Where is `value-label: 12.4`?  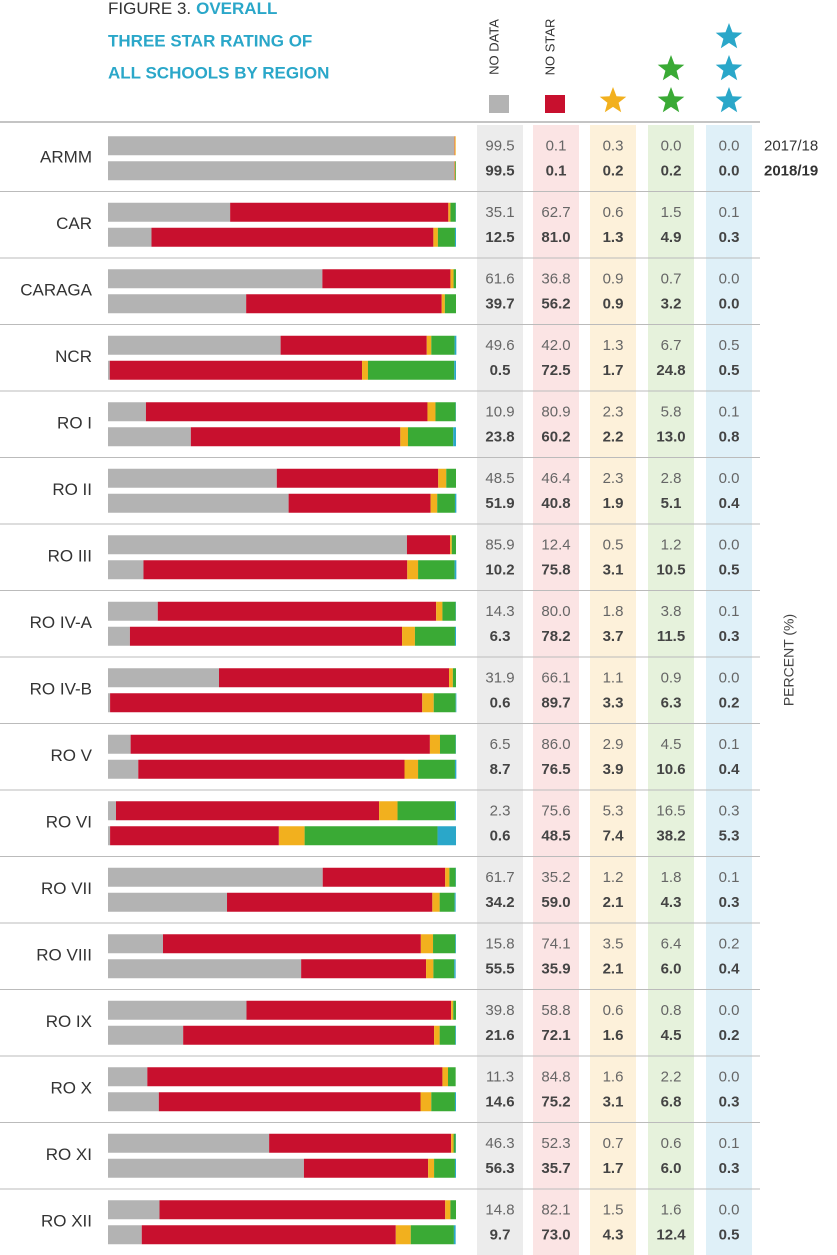 value-label: 12.4 is located at coordinates (555, 545).